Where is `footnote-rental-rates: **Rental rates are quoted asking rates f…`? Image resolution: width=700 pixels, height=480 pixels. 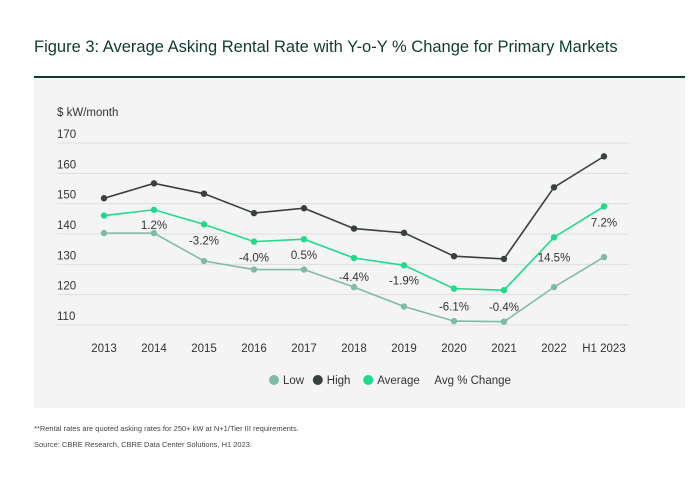
footnote-rental-rates: **Rental rates are quoted asking rates f… is located at coordinates (166, 428).